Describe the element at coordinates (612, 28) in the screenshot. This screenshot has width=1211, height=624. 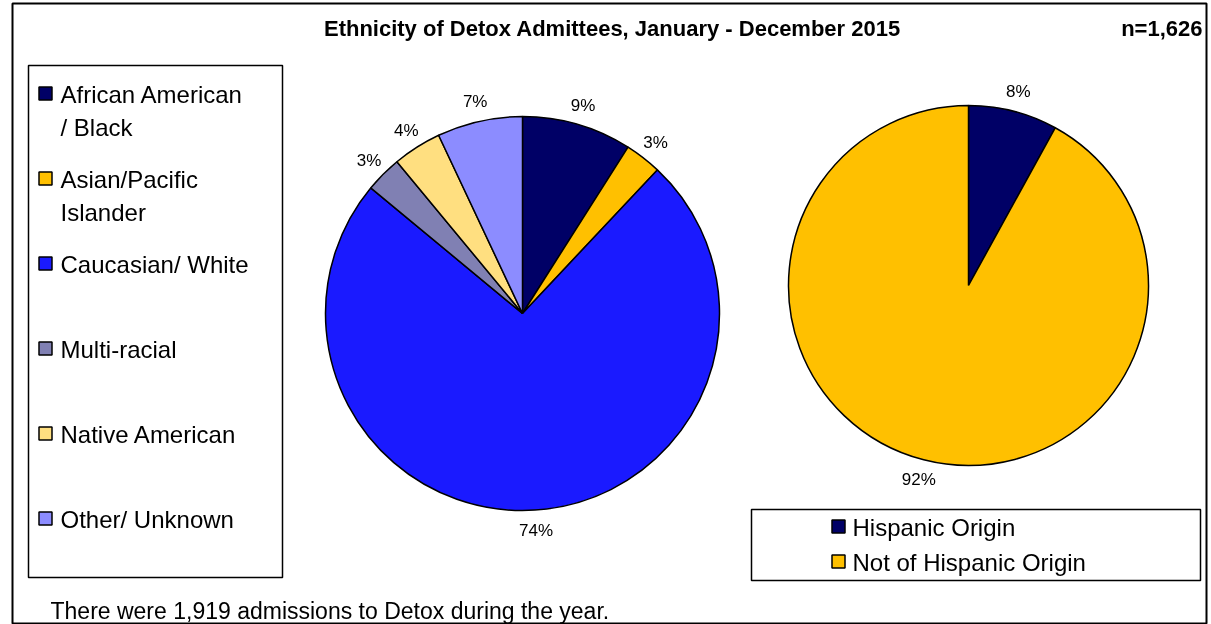
I see `chart-title: Ethnicity of Detox Admittees, January - December 2015` at that location.